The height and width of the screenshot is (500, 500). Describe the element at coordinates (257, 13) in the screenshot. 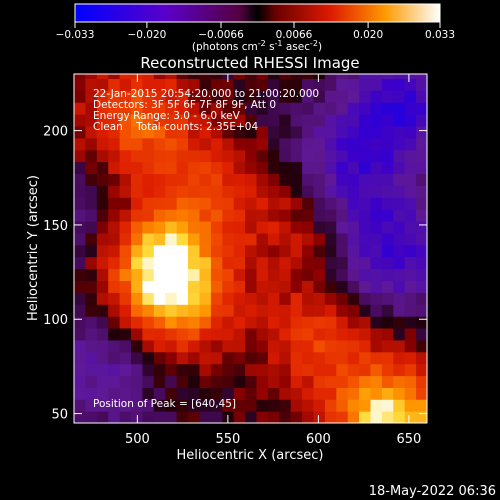

I see `colorbar-gradient` at that location.